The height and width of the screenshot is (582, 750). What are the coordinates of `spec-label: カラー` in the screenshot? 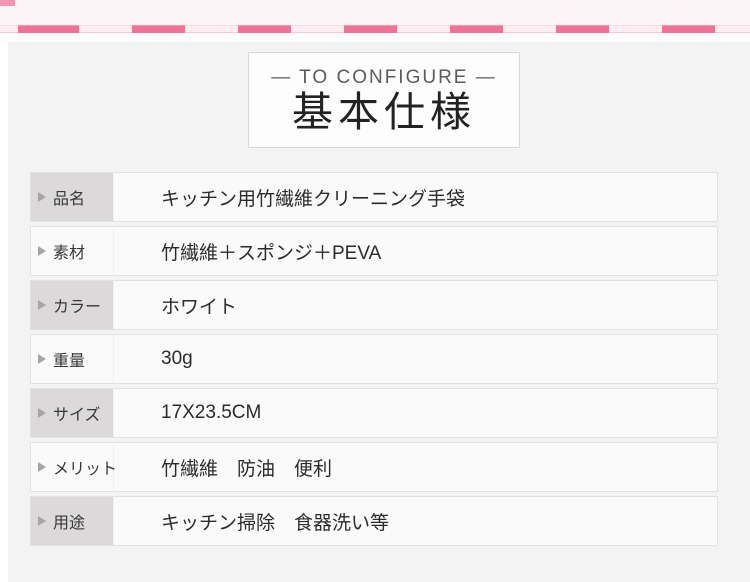 It's located at (77, 307).